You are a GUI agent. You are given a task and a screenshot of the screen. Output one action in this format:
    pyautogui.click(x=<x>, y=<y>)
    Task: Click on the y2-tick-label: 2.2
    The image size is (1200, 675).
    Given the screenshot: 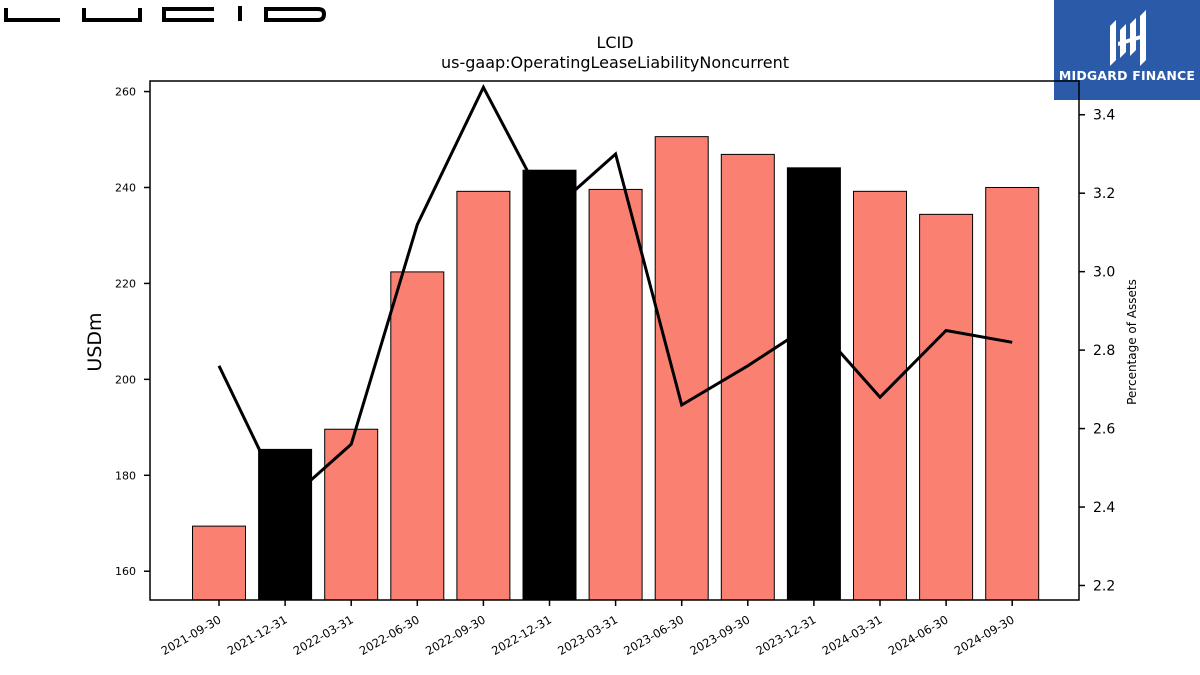 What is the action you would take?
    pyautogui.click(x=1104, y=586)
    